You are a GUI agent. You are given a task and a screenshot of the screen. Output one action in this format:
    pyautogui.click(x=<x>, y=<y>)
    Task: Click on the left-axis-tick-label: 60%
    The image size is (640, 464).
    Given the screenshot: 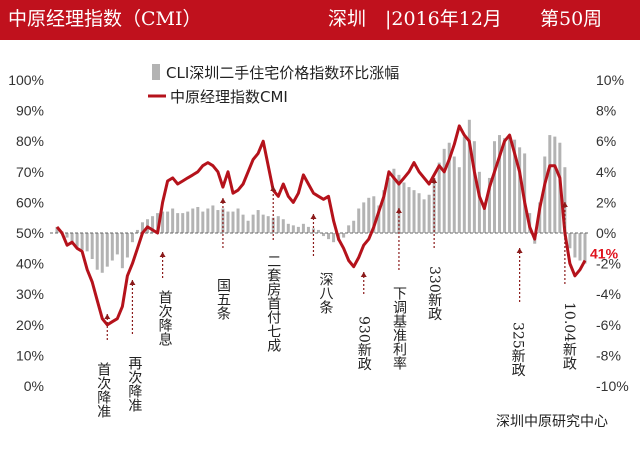 What is the action you would take?
    pyautogui.click(x=30, y=202)
    